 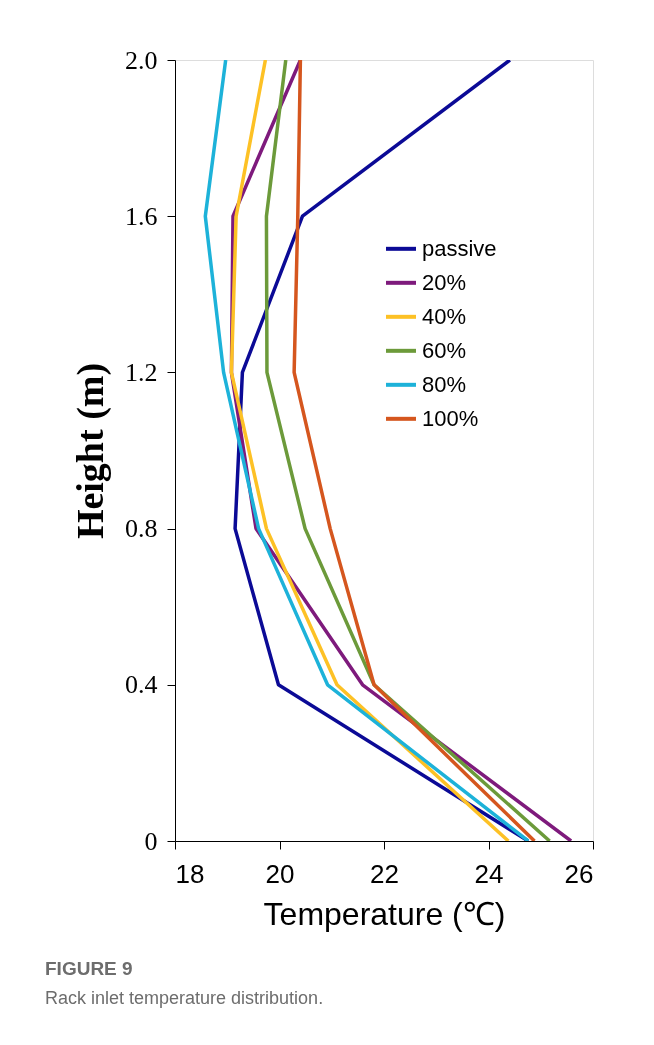 What do you see at coordinates (151, 841) in the screenshot?
I see `y-tick-label: 0` at bounding box center [151, 841].